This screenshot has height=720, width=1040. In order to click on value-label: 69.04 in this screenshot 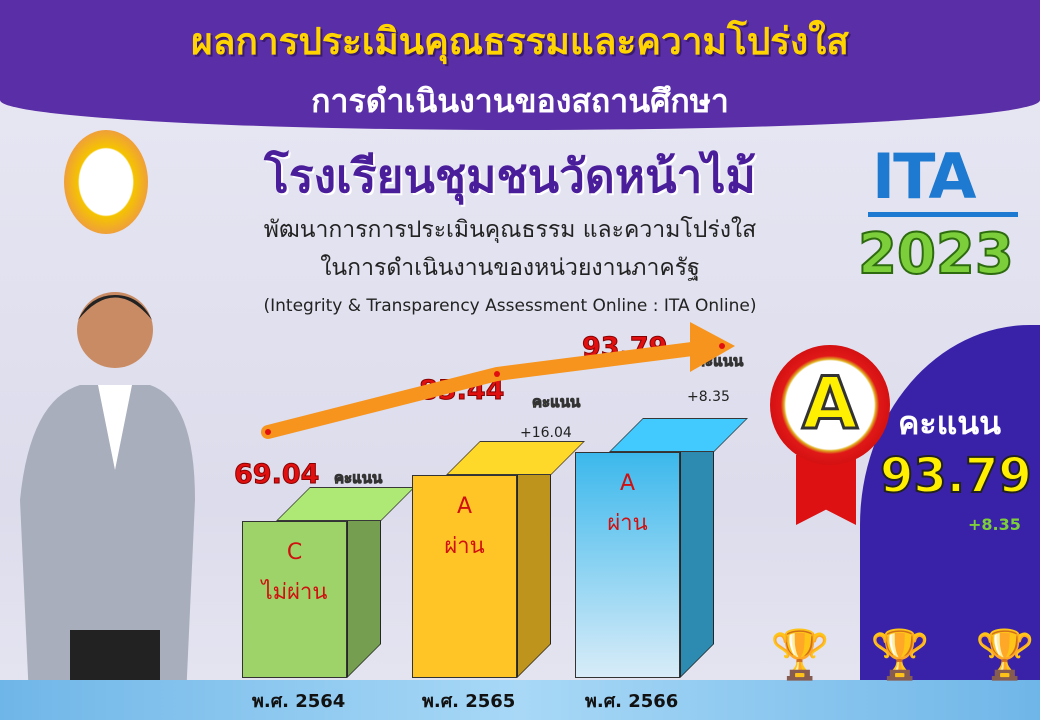, I will do `click(276, 475)`.